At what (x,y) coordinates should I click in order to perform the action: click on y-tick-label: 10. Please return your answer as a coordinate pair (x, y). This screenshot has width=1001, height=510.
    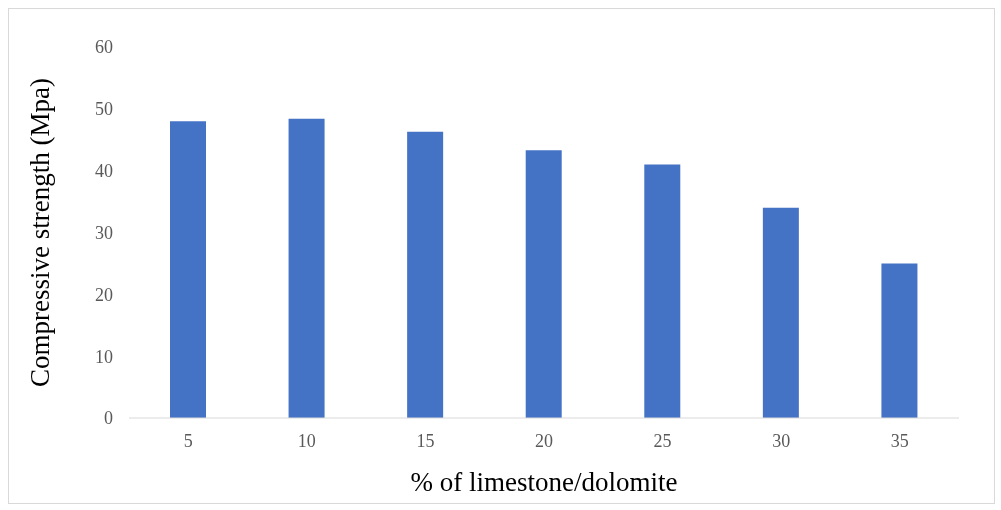
    Looking at the image, I should click on (104, 356).